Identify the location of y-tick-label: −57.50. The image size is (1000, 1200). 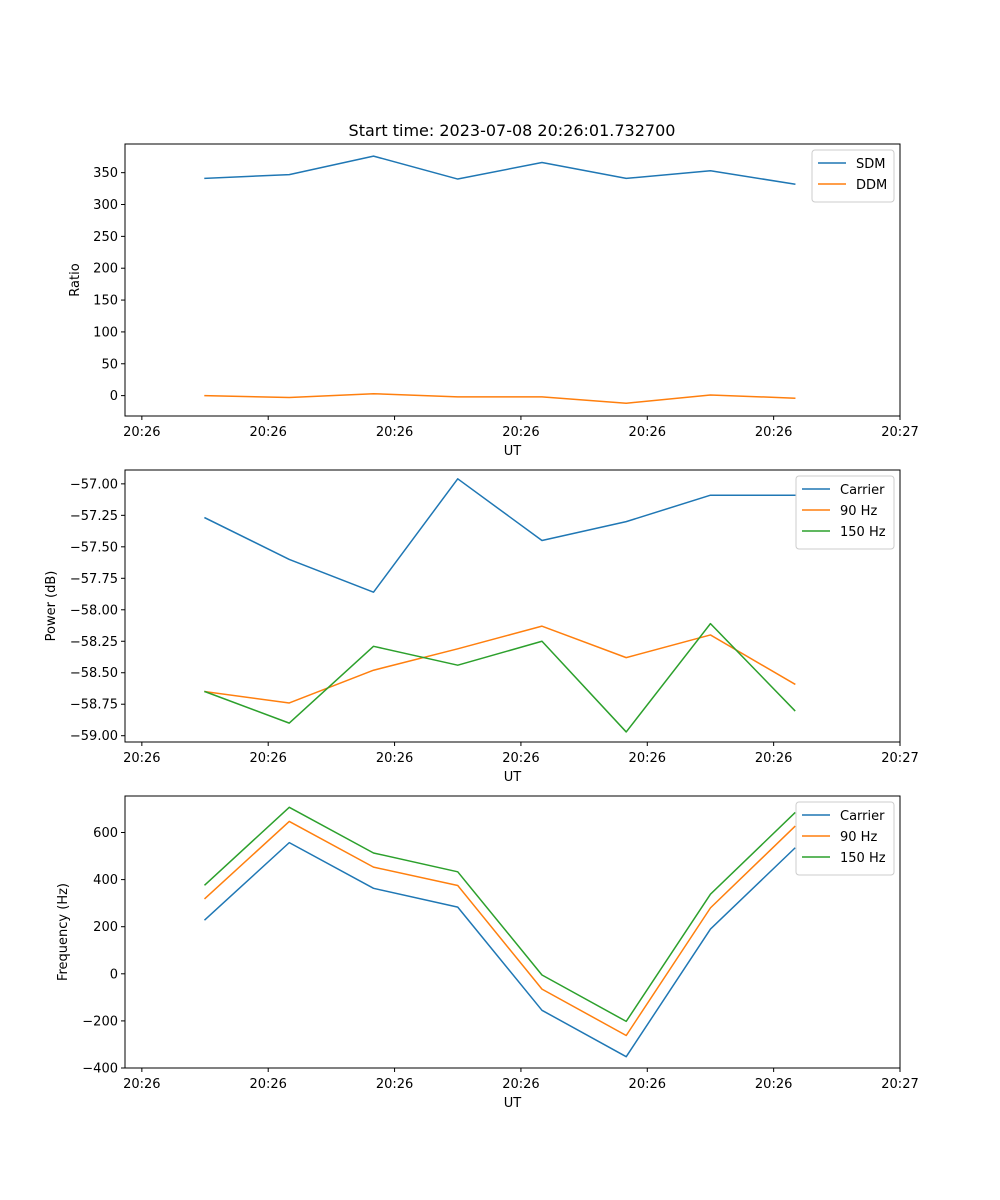
(94, 547).